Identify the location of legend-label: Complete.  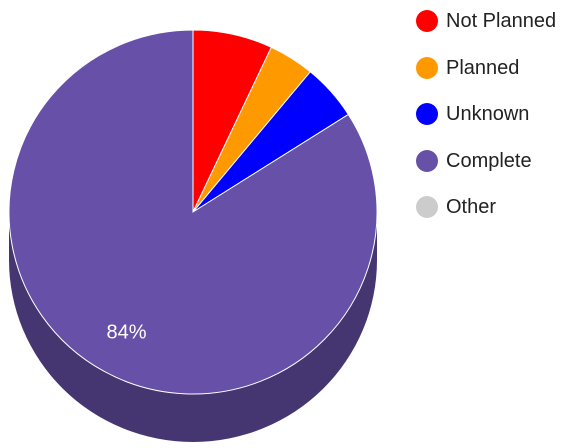
(489, 160).